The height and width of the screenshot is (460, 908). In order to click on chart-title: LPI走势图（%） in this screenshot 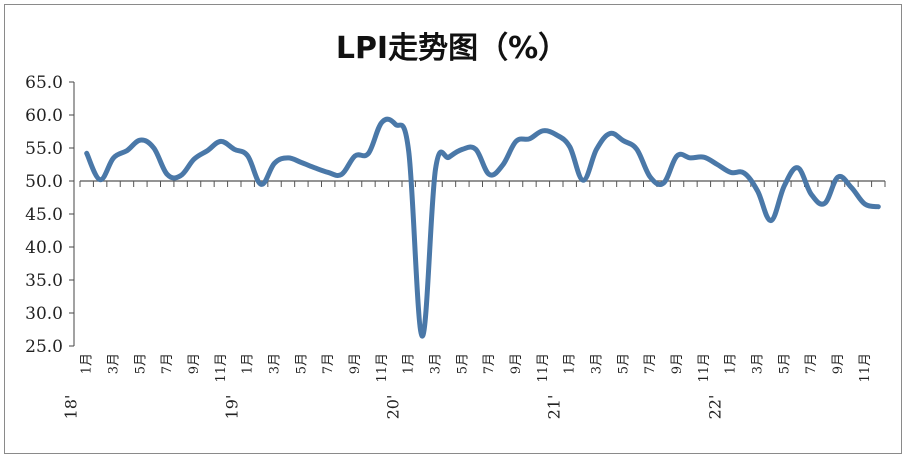, I will do `click(452, 48)`.